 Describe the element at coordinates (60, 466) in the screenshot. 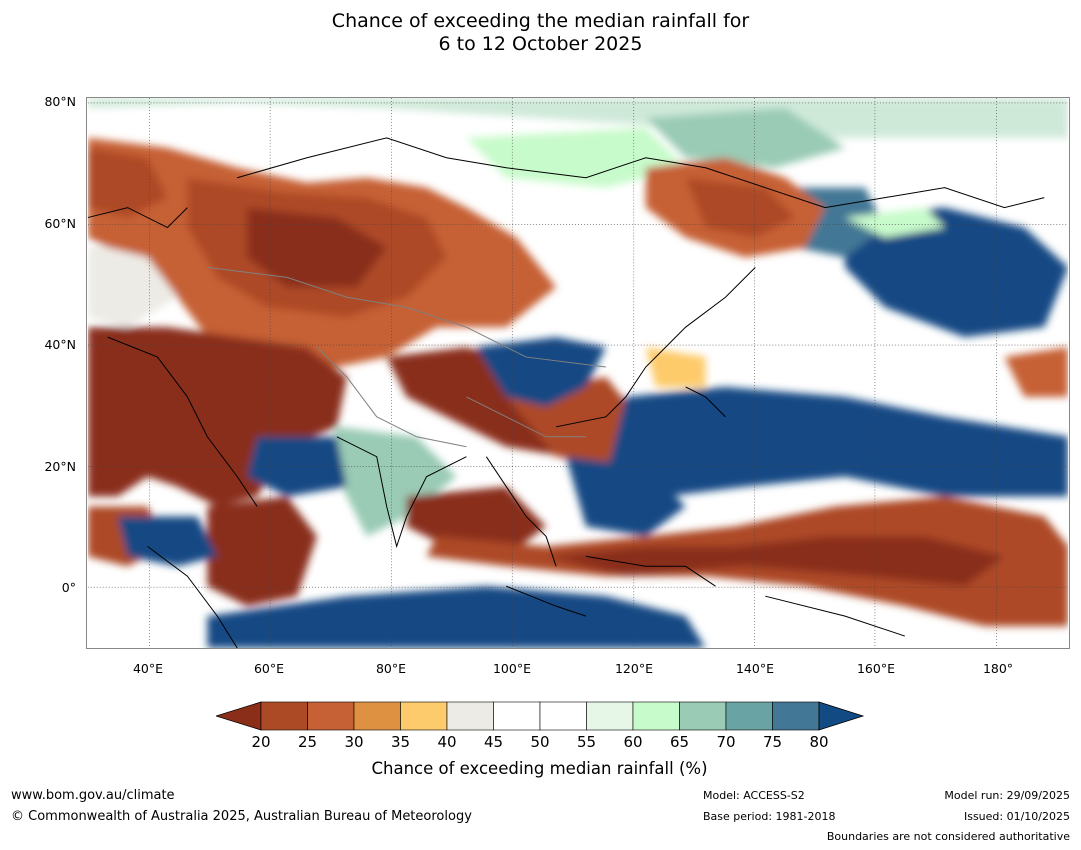

I see `lat-label-20n: 20°N` at that location.